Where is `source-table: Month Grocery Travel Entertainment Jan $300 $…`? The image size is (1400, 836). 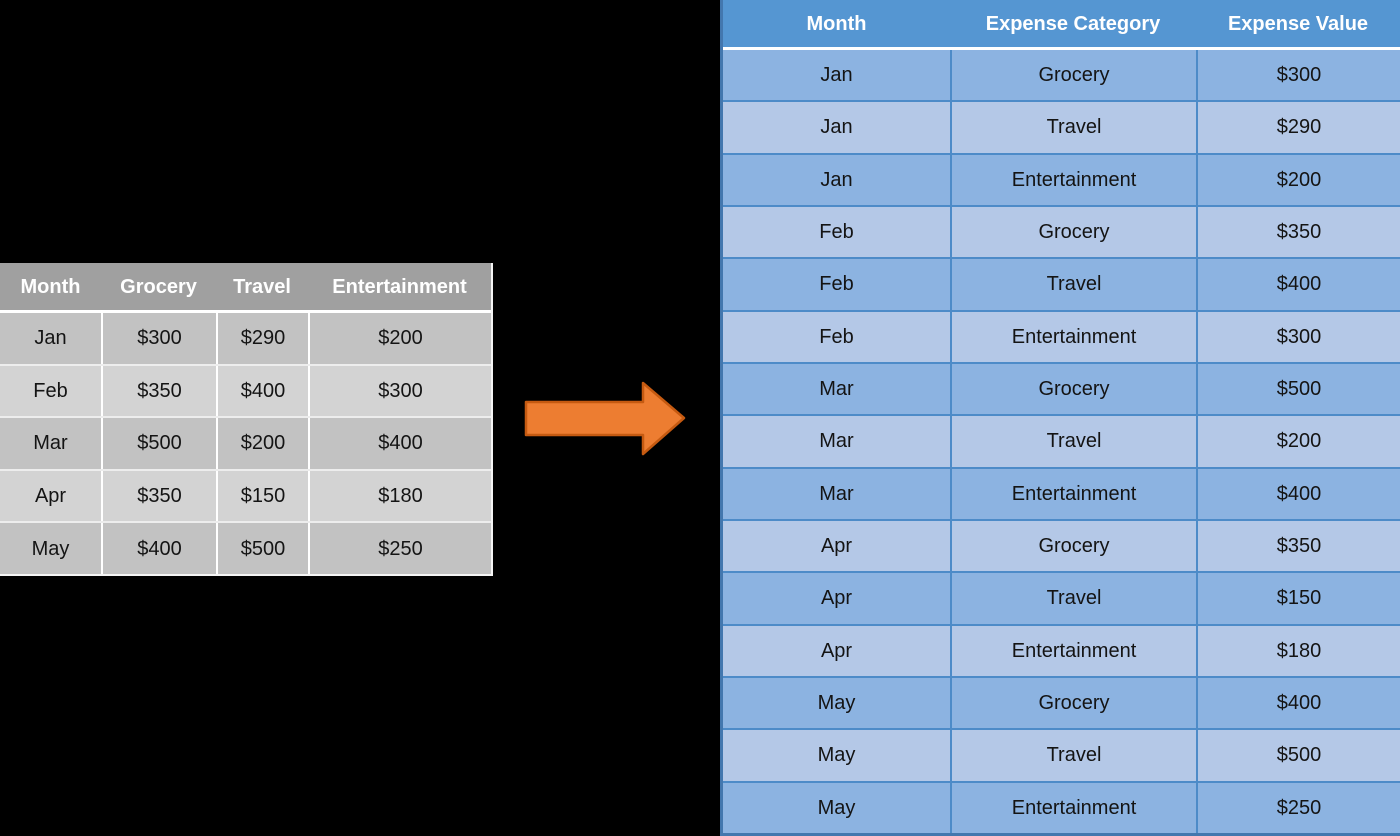
source-table: Month Grocery Travel Entertainment Jan $300 $… is located at coordinates (246, 419).